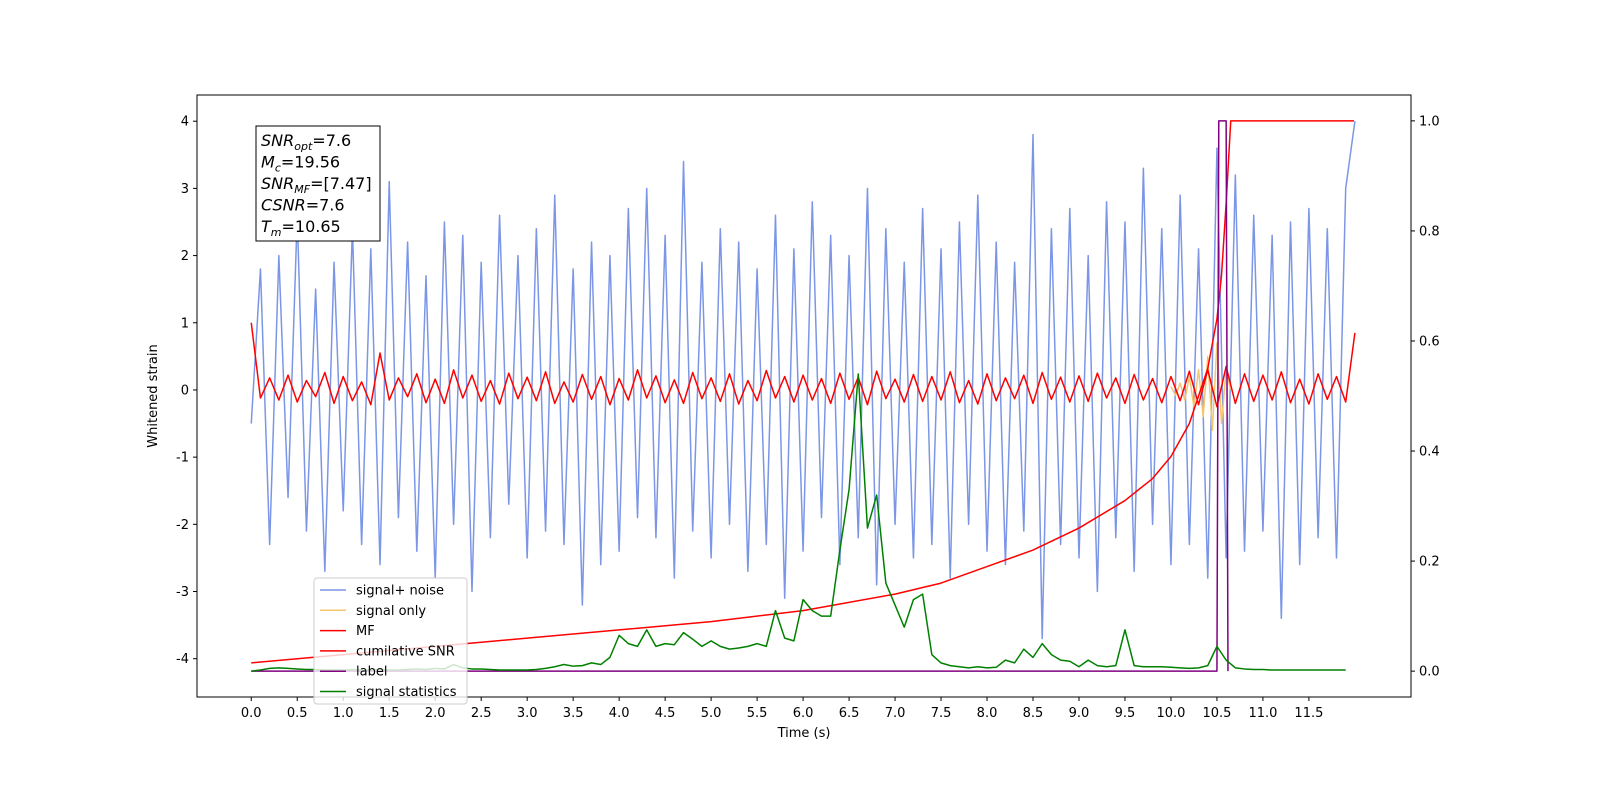 This screenshot has width=1600, height=804. Describe the element at coordinates (185, 390) in the screenshot. I see `y-tick-label: 0` at that location.